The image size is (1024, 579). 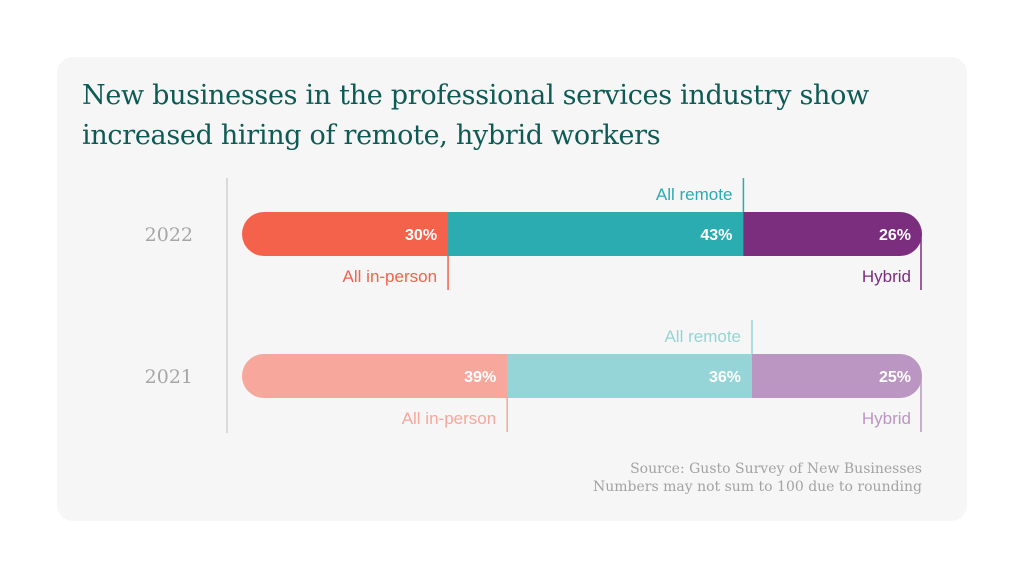 I want to click on bar-row-2021, so click(x=582, y=376).